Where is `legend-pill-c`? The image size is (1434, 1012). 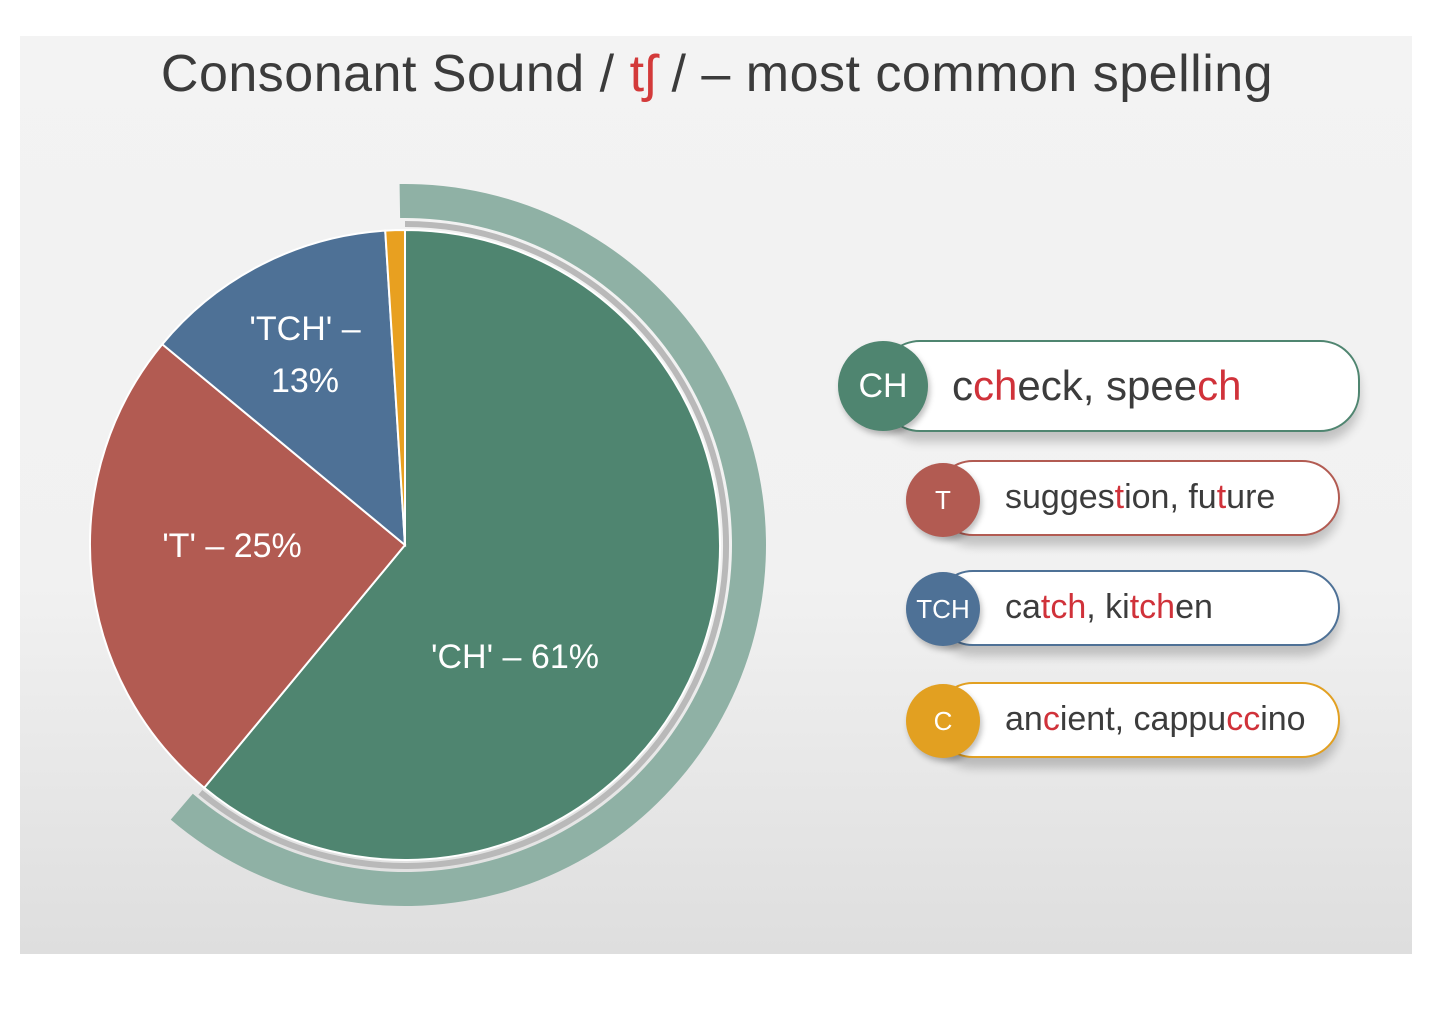
legend-pill-c is located at coordinates (1137, 720).